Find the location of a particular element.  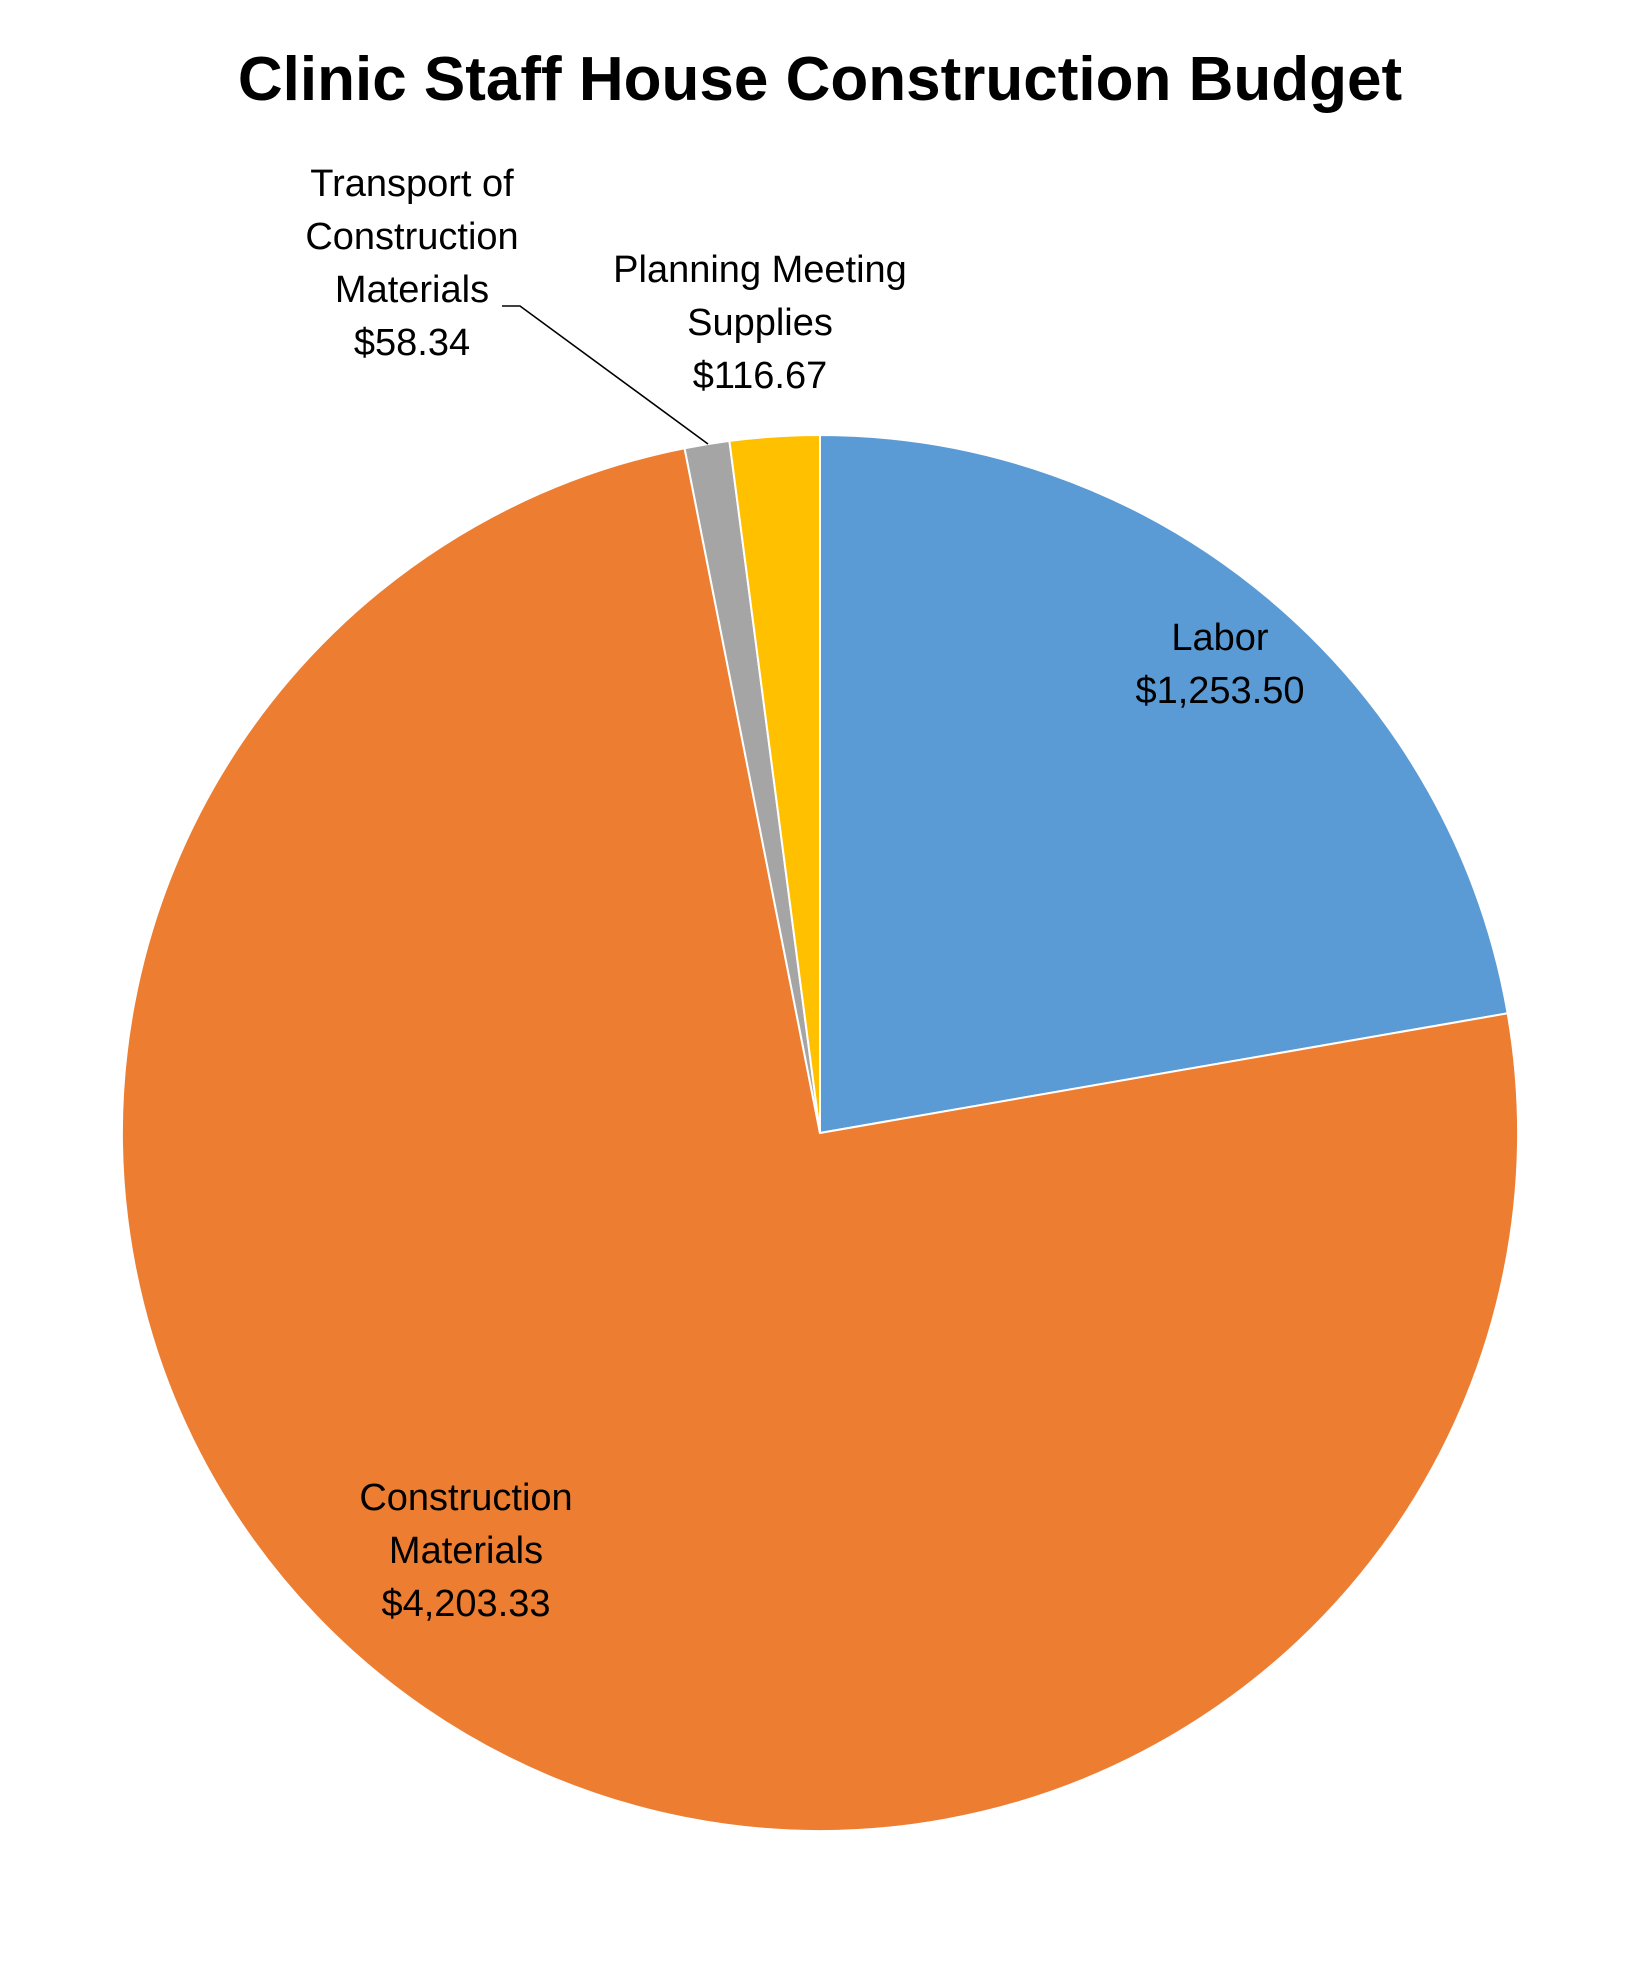

data-label-value: $58.34 is located at coordinates (412, 343).